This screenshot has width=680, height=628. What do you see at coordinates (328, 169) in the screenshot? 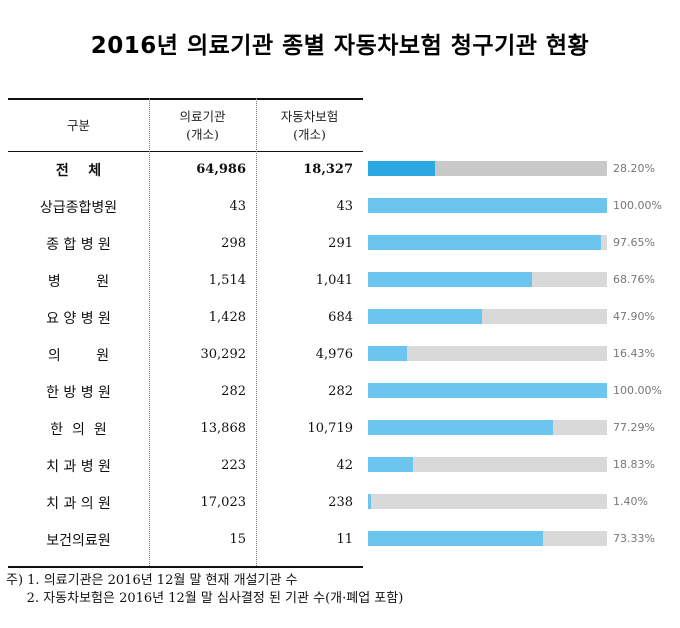
I see `row-auto-insurance-count: 18,327` at bounding box center [328, 169].